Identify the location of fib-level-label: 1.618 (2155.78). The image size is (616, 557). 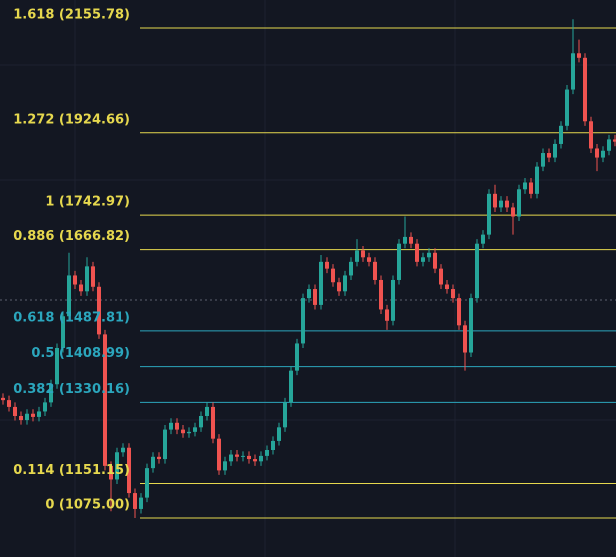
(71, 14).